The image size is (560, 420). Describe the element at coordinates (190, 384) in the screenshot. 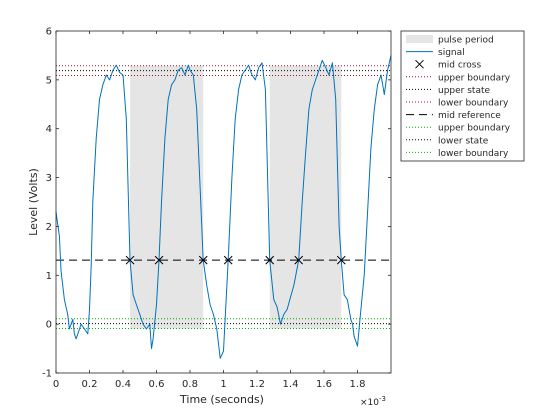

I see `x-tick-label: 0.8` at that location.